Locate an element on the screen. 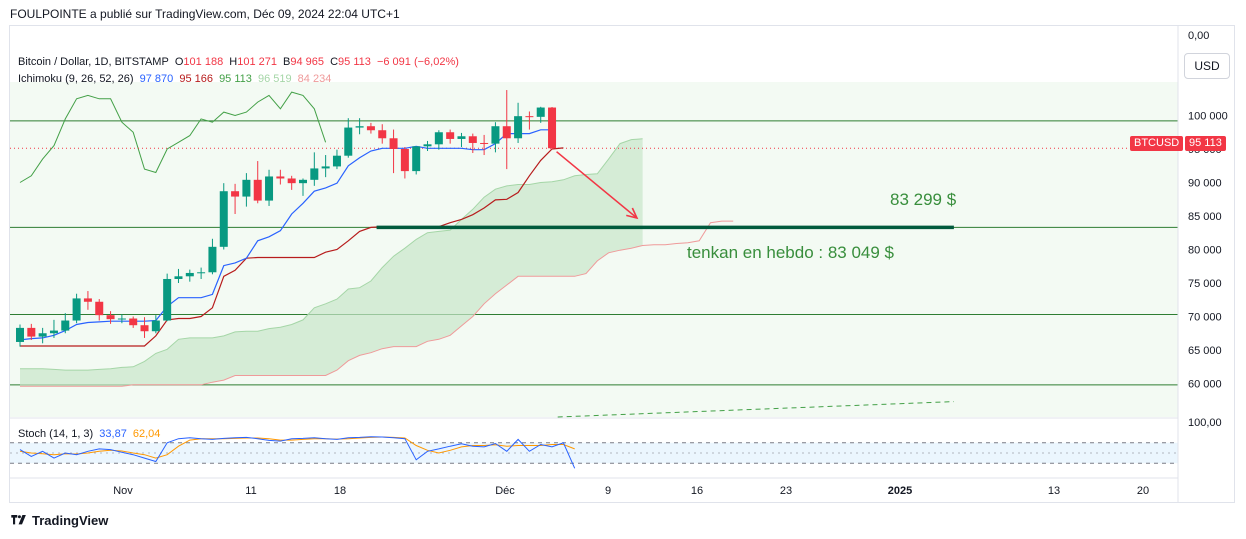 The height and width of the screenshot is (539, 1246). currency-button: USD is located at coordinates (1207, 66).